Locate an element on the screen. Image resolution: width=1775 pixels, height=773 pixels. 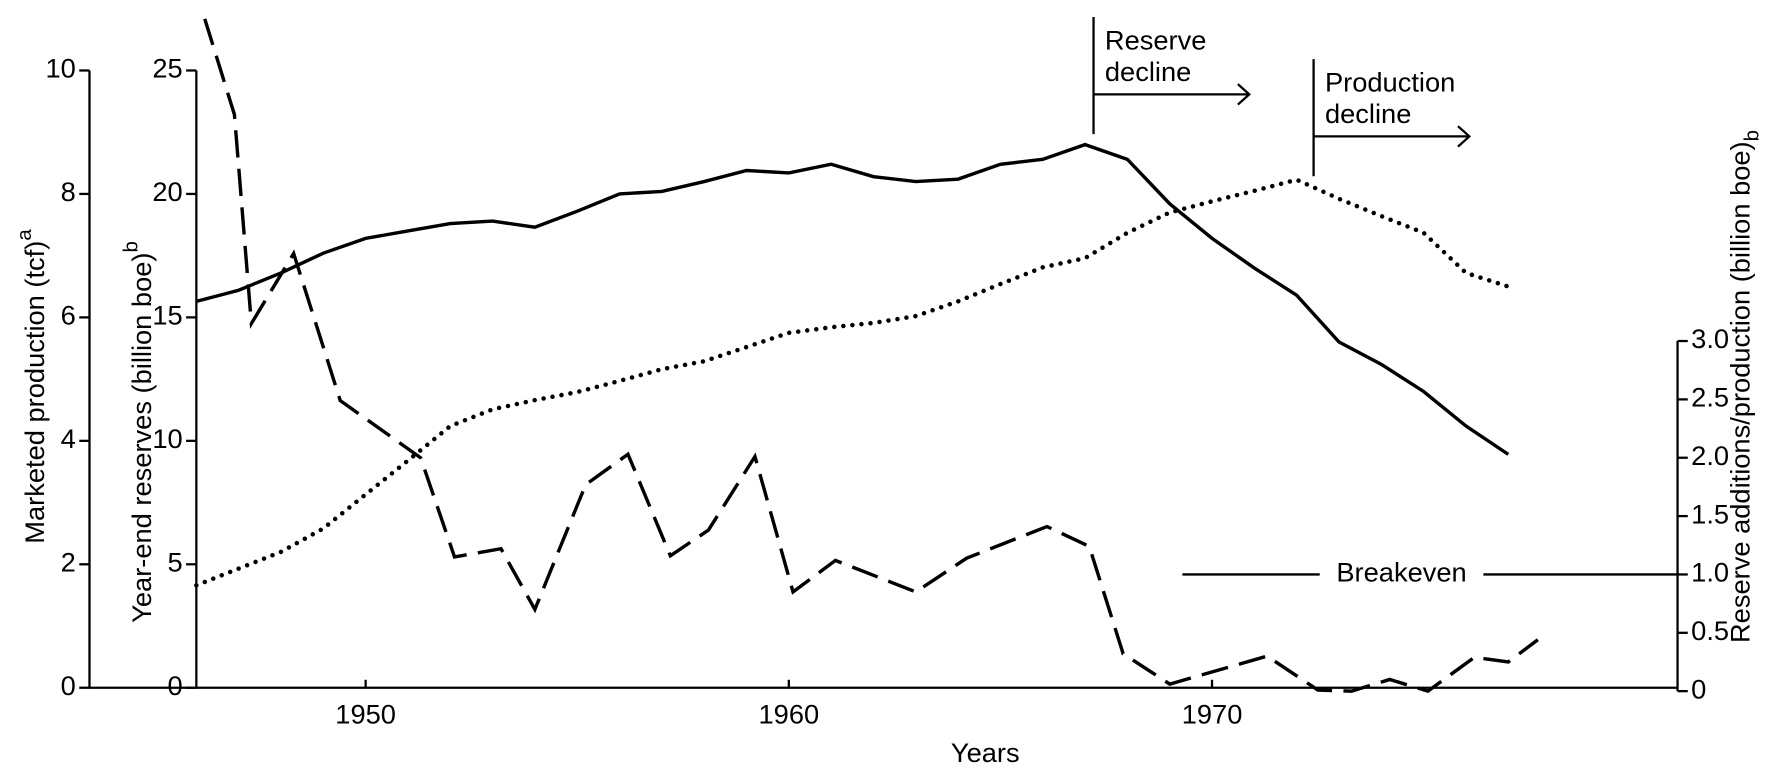
y-tick-label: 2 is located at coordinates (68, 561).